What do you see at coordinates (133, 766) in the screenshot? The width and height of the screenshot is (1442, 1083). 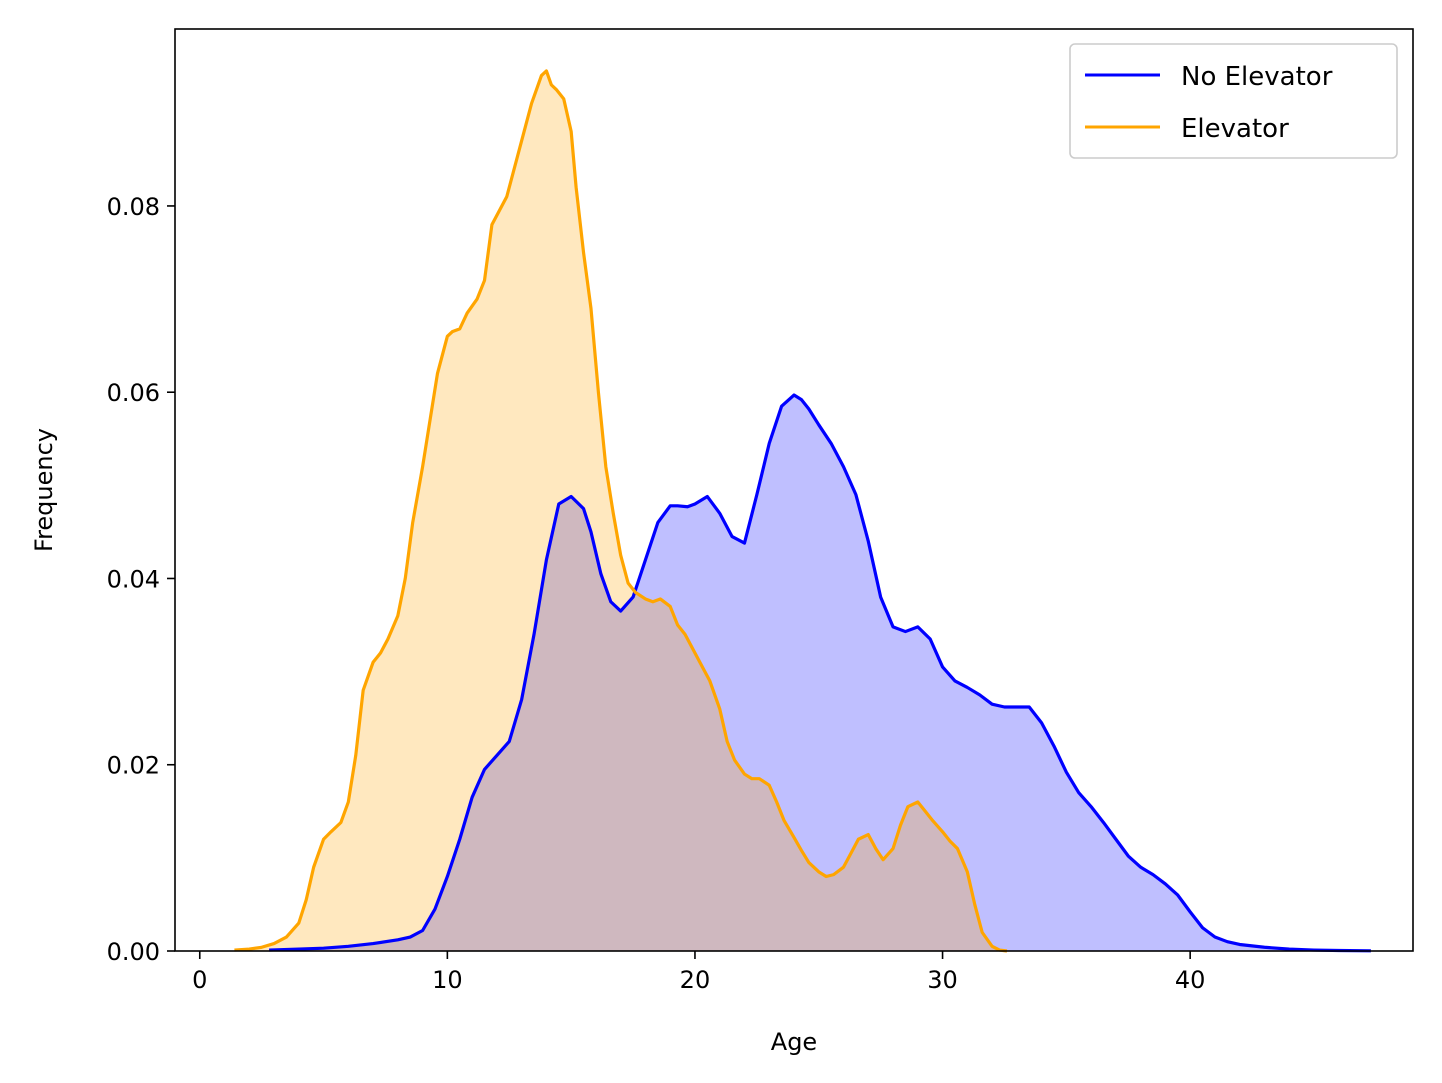 I see `y-tick-label: 0.02` at bounding box center [133, 766].